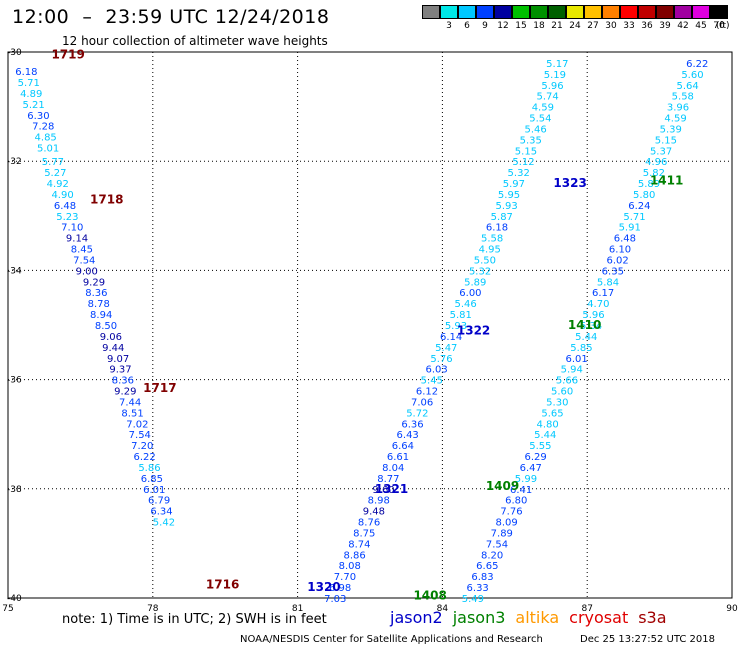 The height and width of the screenshot is (650, 740). I want to click on wave-height-label: 7.44, so click(130, 402).